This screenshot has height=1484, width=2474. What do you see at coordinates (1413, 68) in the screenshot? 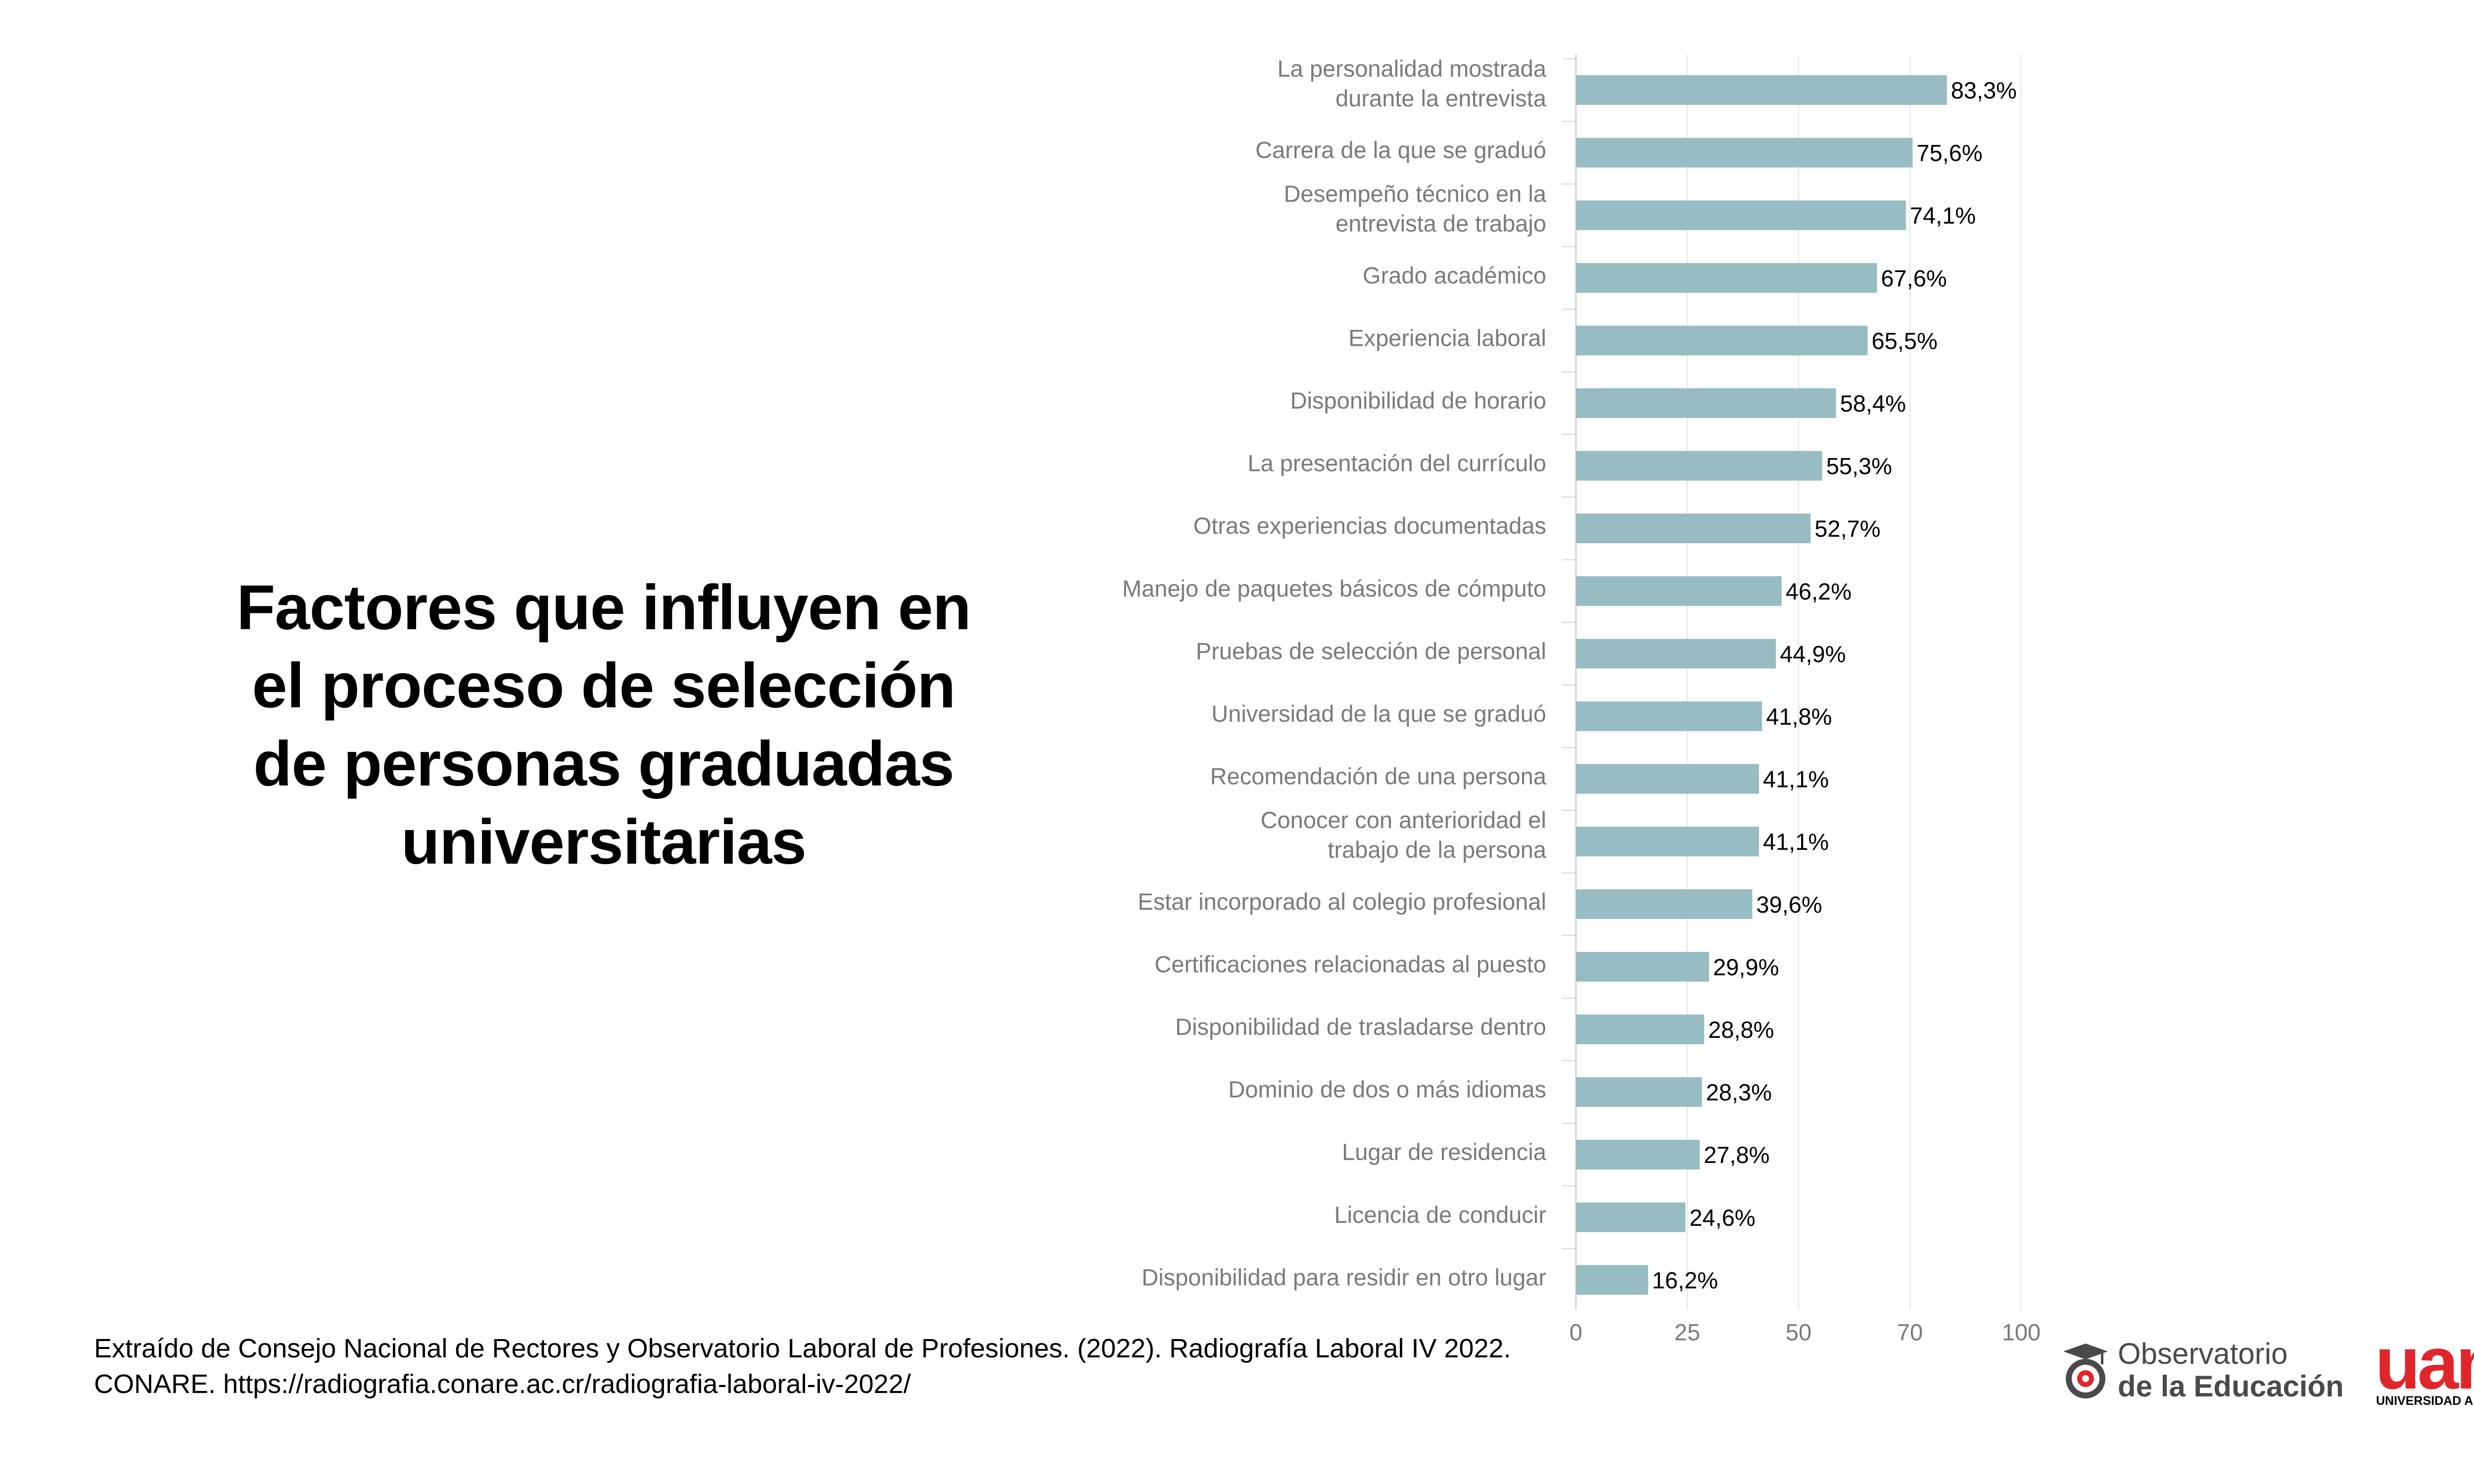
I see `category-label: La personalidad mostrada` at bounding box center [1413, 68].